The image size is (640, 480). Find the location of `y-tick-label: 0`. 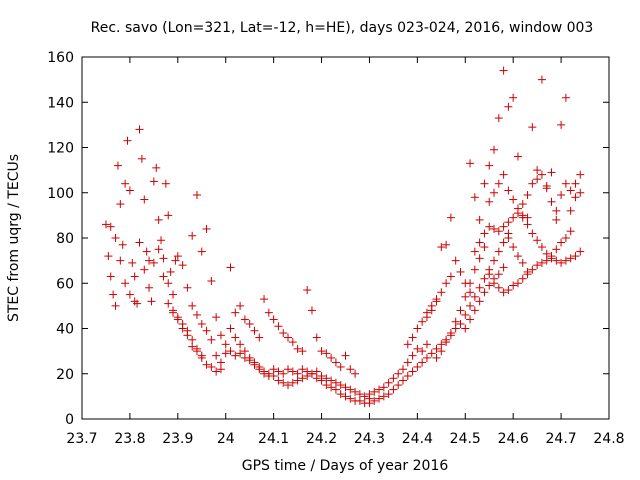

y-tick-label: 0 is located at coordinates (69, 420).